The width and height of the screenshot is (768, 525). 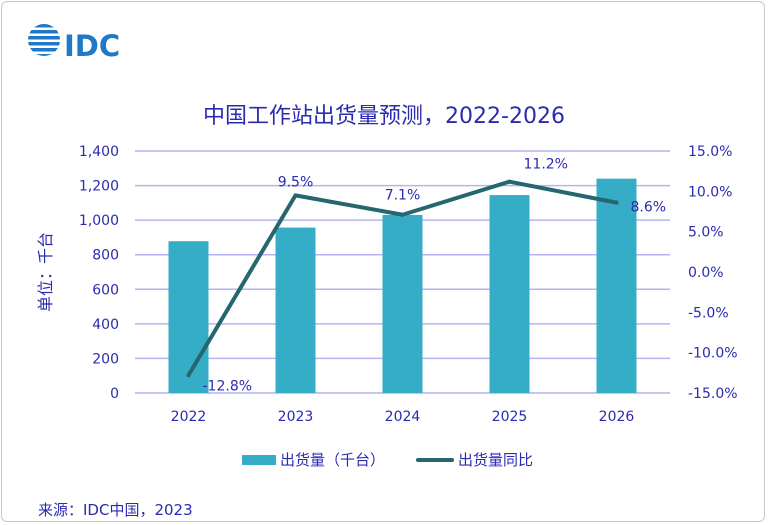 I want to click on legend-item-yoy: 出货量同比, so click(x=474, y=459).